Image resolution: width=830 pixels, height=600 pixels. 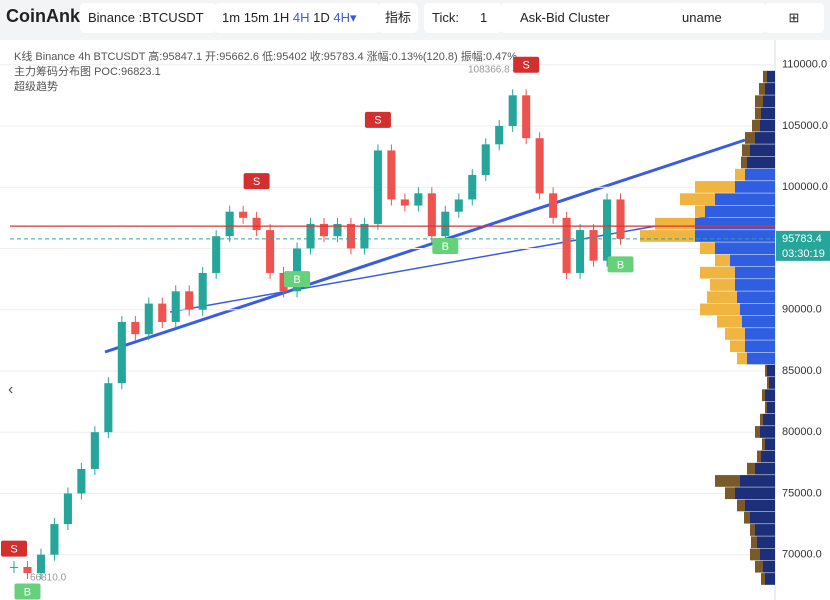 I want to click on interval: 1m, so click(x=231, y=17).